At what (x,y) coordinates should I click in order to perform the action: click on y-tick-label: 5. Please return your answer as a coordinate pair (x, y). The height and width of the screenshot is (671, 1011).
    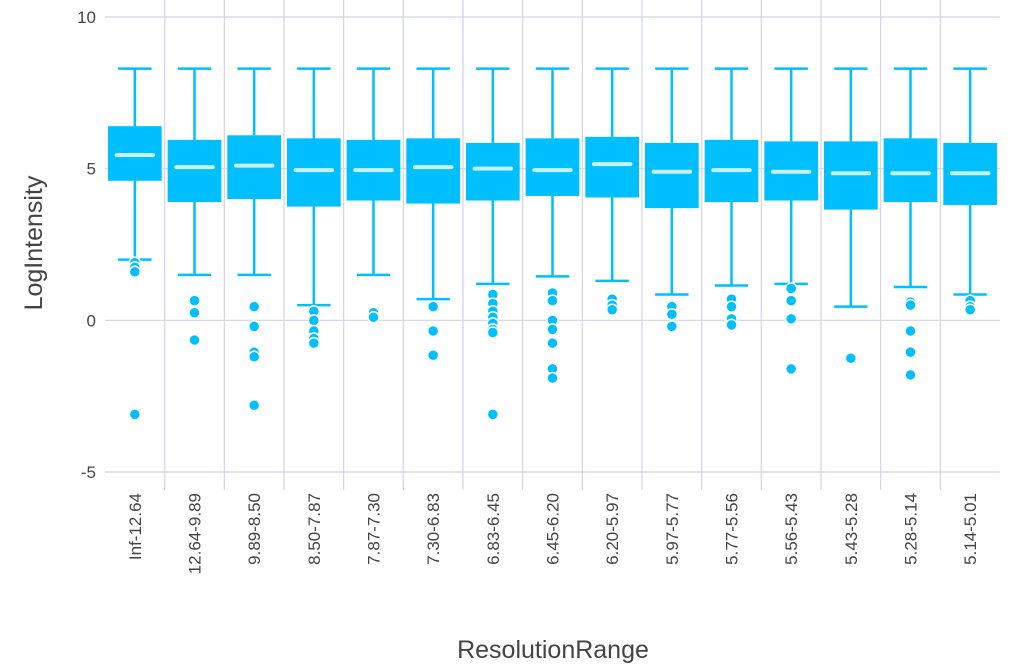
    Looking at the image, I should click on (91, 169).